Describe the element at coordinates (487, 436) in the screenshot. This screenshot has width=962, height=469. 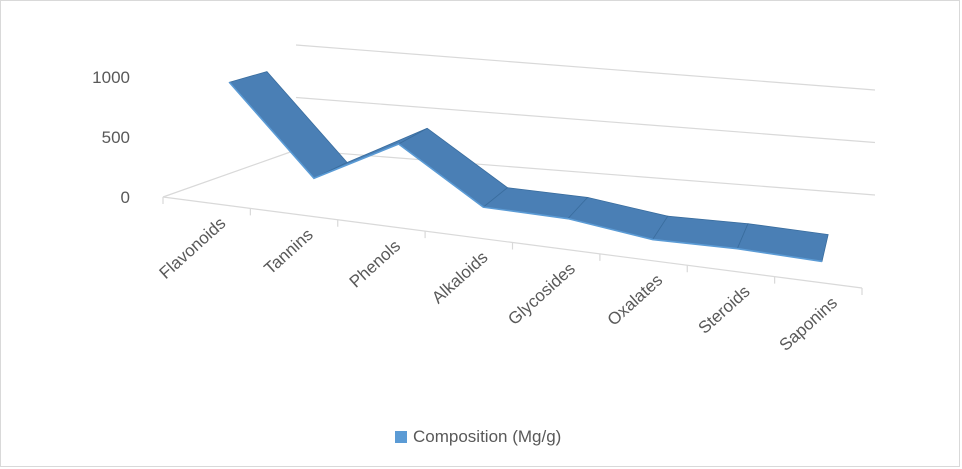
I see `legend-label: Composition (Mg/g)` at that location.